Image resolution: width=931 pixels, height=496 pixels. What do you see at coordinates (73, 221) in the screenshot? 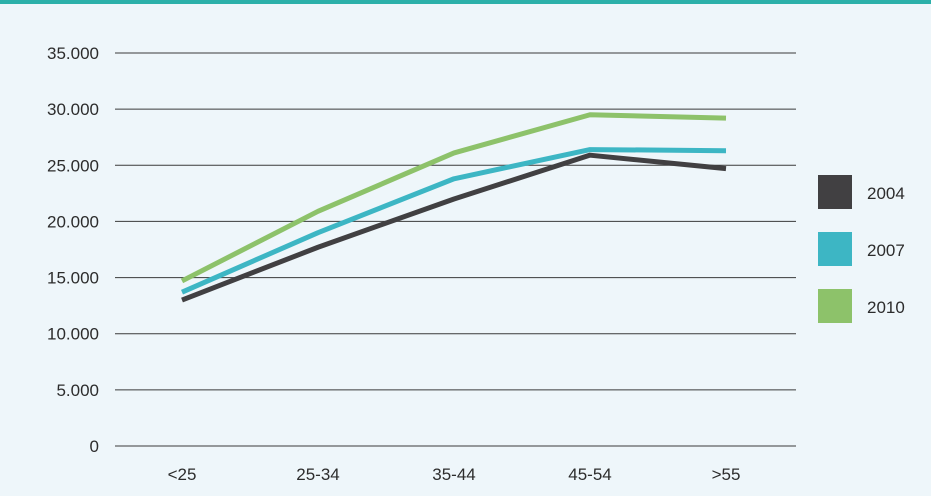
I see `y-tick-label: 20.000` at bounding box center [73, 221].